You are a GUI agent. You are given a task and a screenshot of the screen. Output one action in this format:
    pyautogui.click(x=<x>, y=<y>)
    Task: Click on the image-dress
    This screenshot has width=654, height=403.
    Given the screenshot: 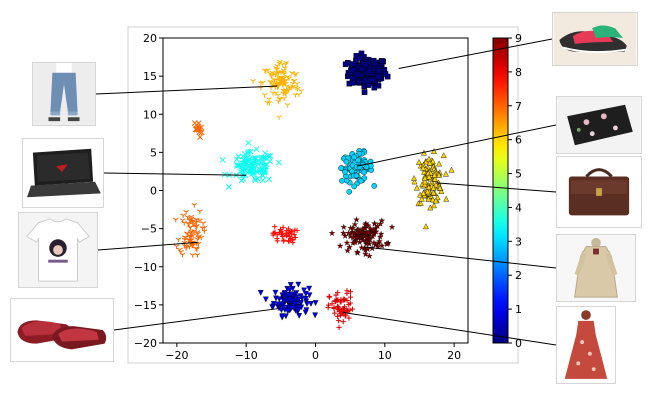 What is the action you would take?
    pyautogui.click(x=586, y=345)
    